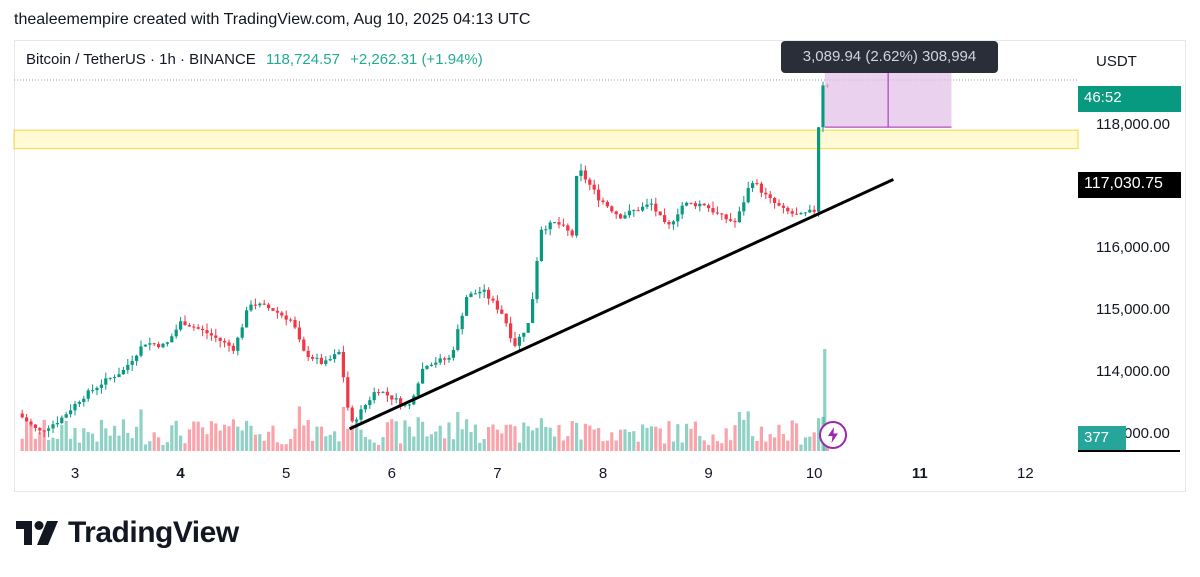  What do you see at coordinates (833, 435) in the screenshot?
I see `lightning-icon` at bounding box center [833, 435].